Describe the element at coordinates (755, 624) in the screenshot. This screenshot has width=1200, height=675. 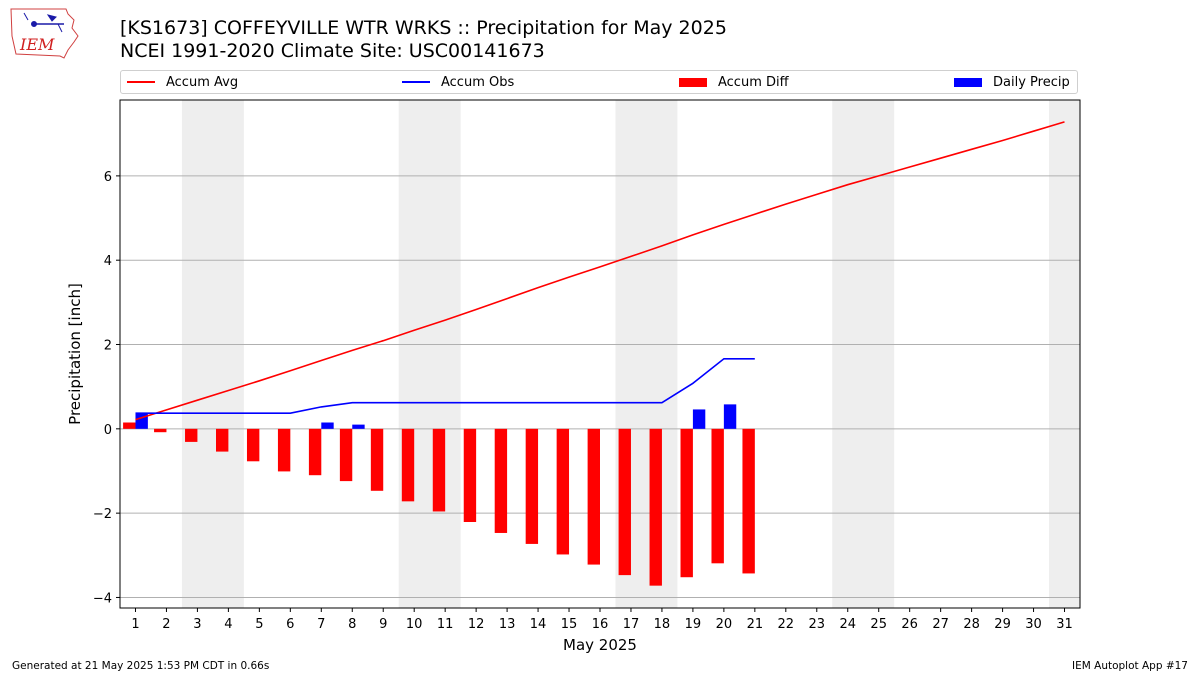
I see `x-tick-label-21: 21` at that location.